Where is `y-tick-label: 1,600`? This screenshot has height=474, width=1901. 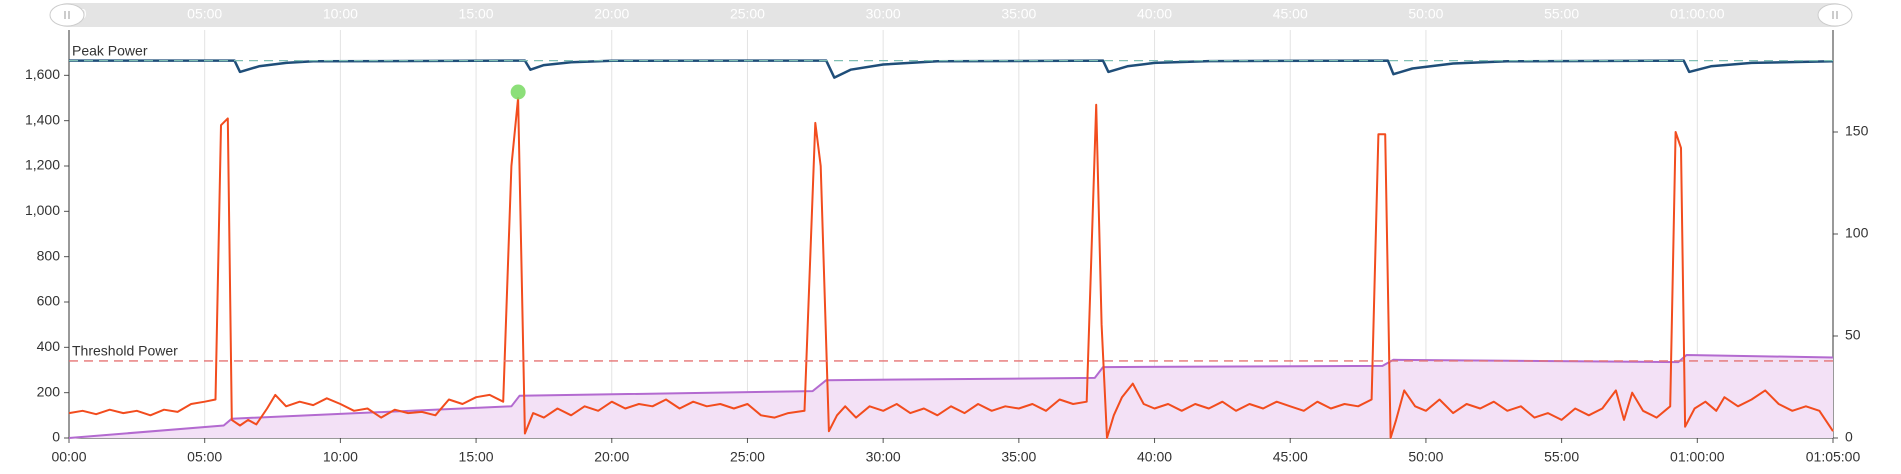 y-tick-label: 1,600 is located at coordinates (42, 74).